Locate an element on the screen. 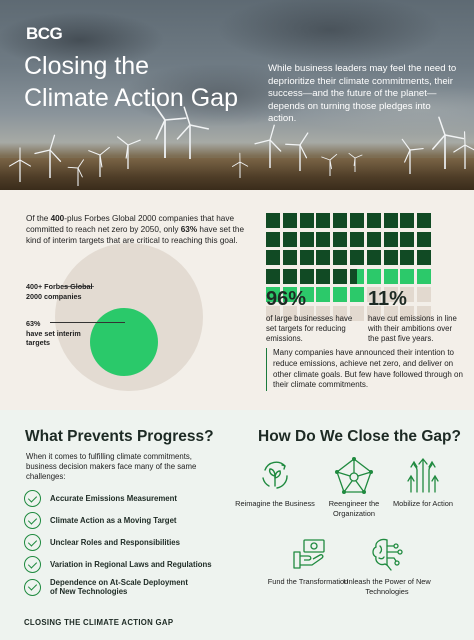 The height and width of the screenshot is (640, 474). challenge-label: Accurate Emissions Measurement is located at coordinates (113, 498).